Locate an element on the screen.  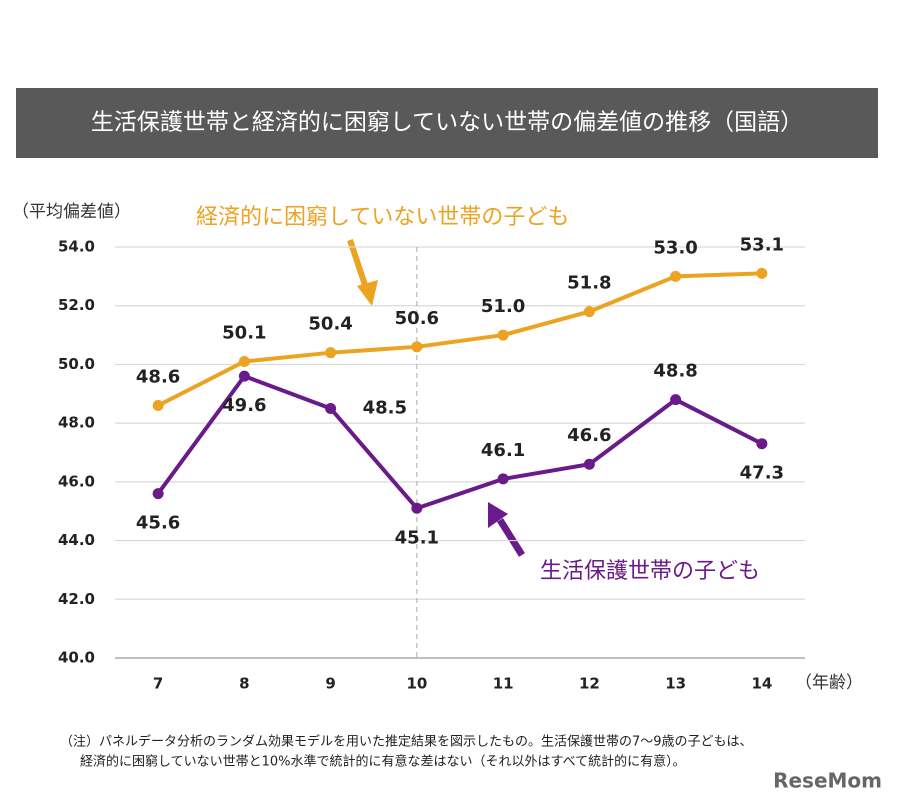
data-label: 46.6 is located at coordinates (589, 435).